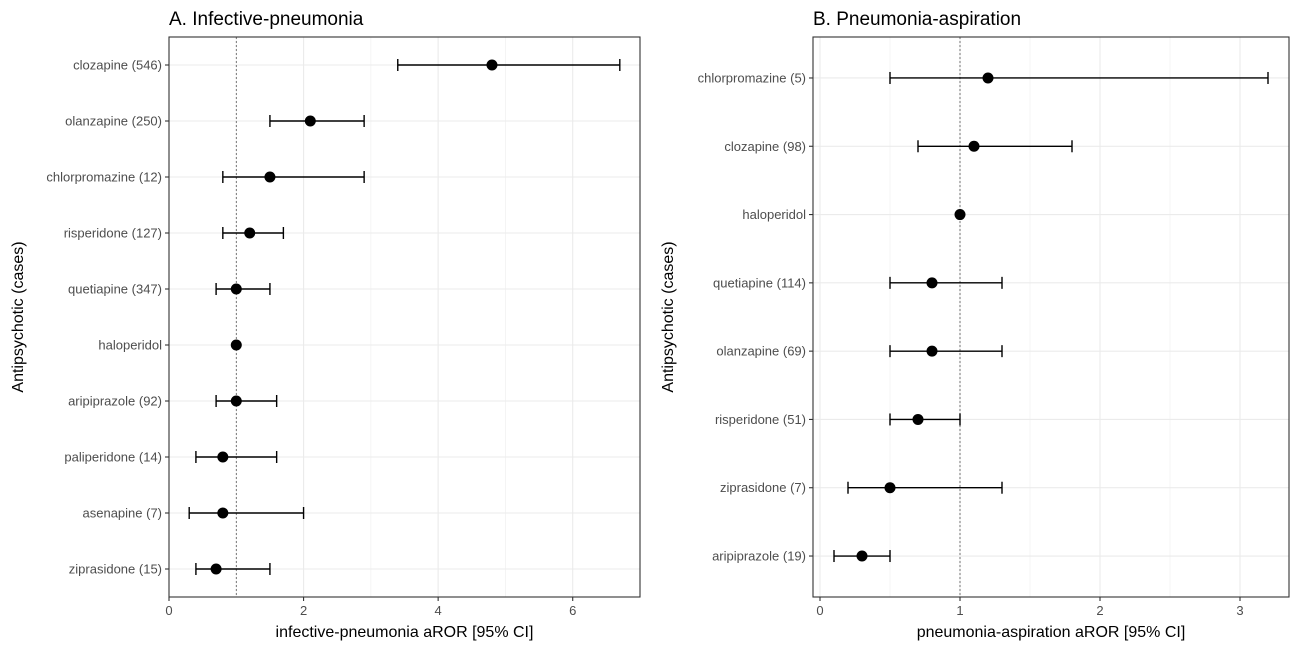 This screenshot has height=651, width=1290. What do you see at coordinates (117, 65) in the screenshot?
I see `y-tick-label: clozapine (546)` at bounding box center [117, 65].